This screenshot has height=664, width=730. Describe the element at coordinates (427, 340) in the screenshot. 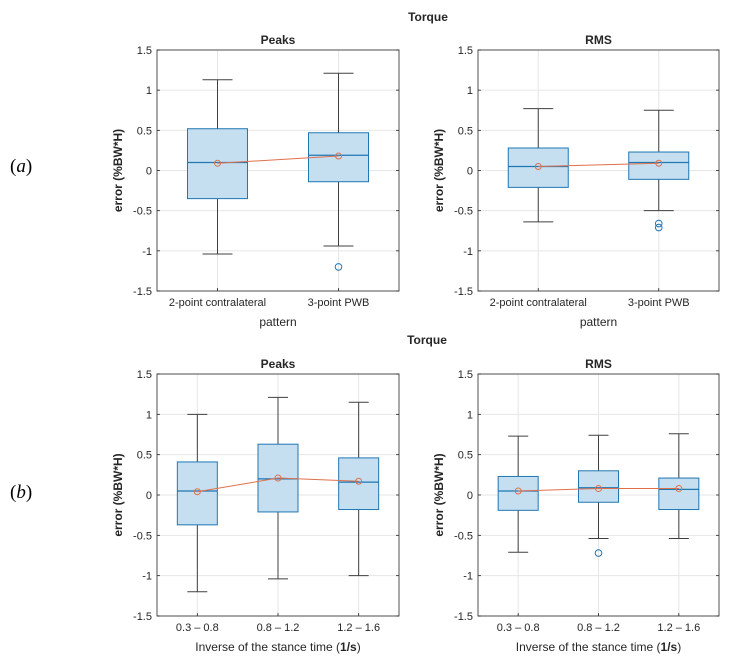

I see `group-title-bottom: Torque` at that location.